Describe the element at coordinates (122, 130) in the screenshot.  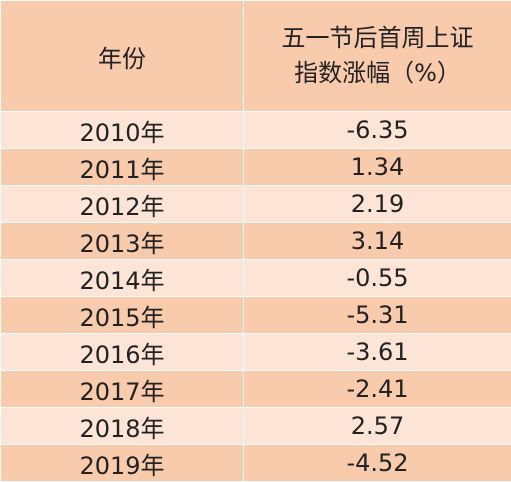
I see `year-cell: 2010年` at that location.